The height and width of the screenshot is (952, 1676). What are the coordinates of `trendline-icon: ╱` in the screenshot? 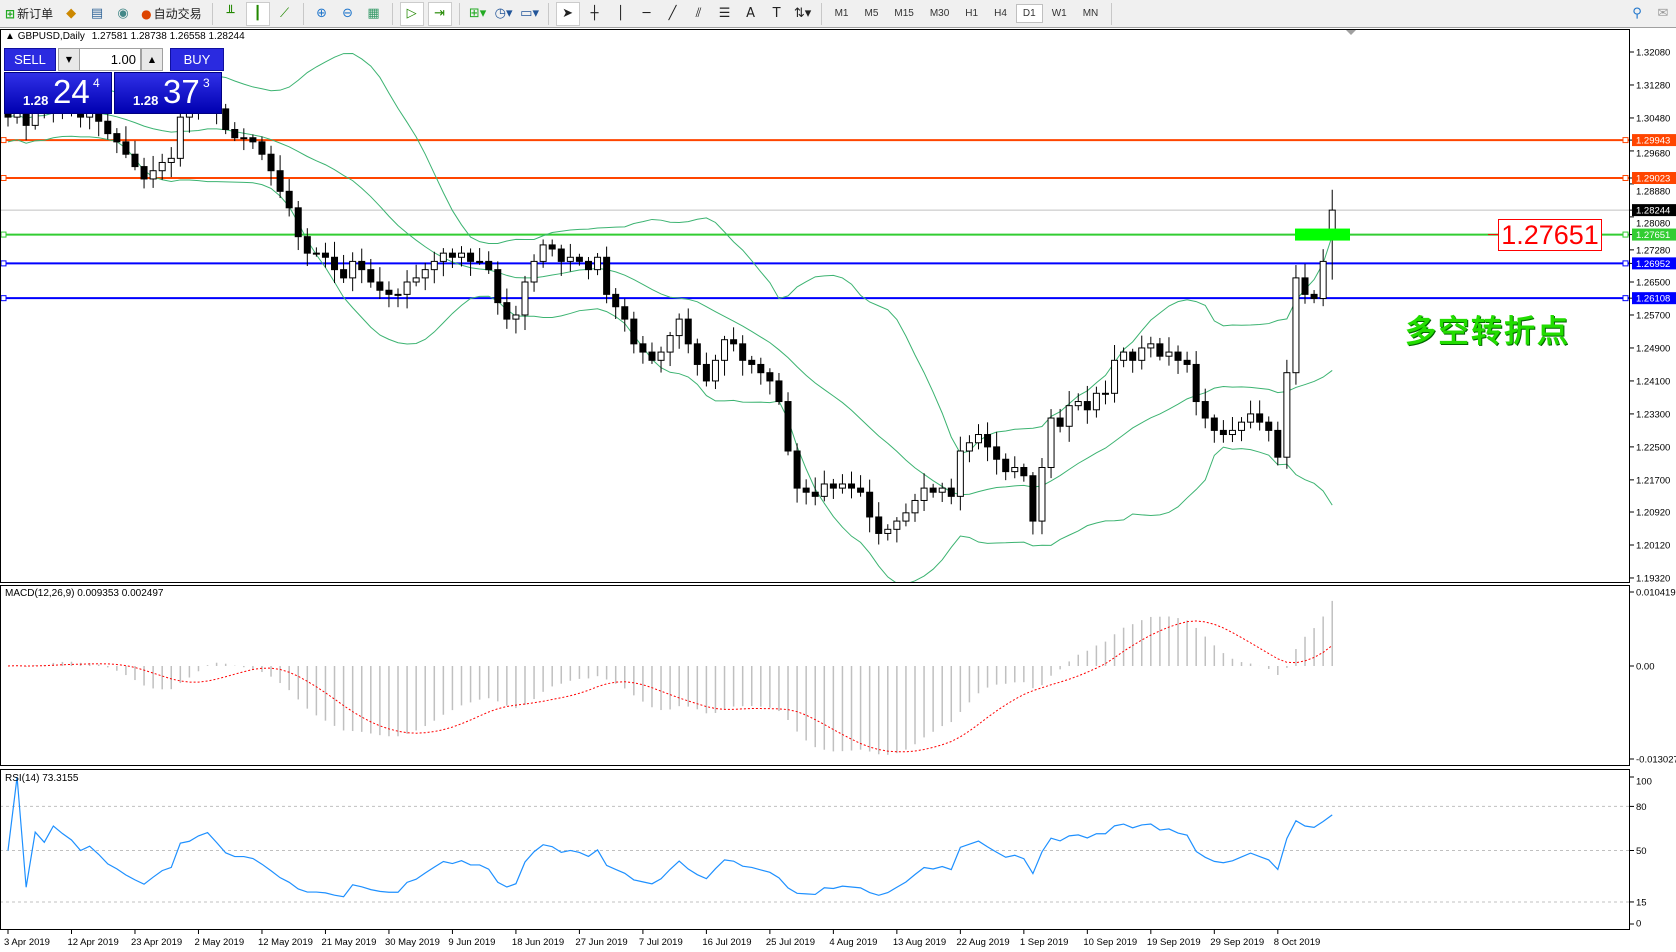 It's located at (672, 13).